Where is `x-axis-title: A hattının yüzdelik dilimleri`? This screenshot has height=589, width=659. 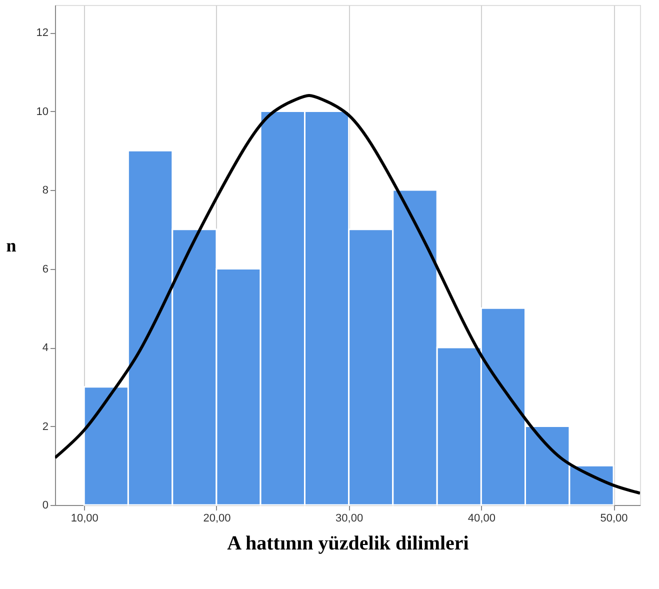
x-axis-title: A hattının yüzdelik dilimleri is located at coordinates (348, 543).